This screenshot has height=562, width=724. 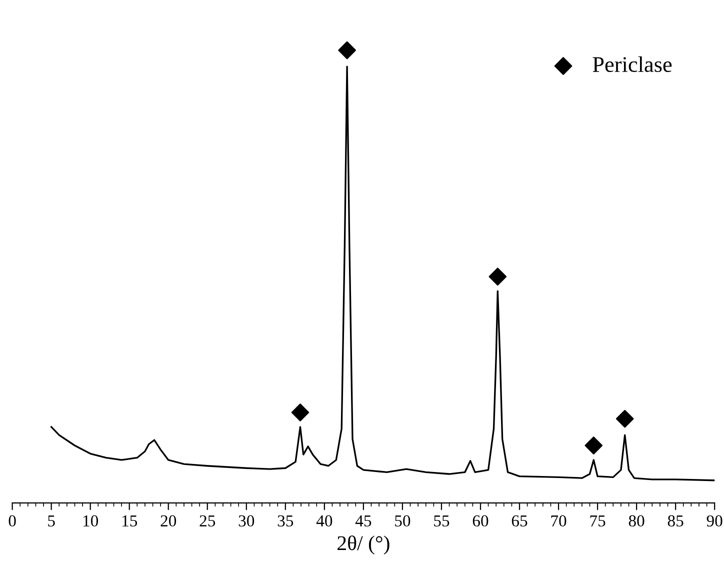 I want to click on x-tick-label: 35, so click(x=286, y=521).